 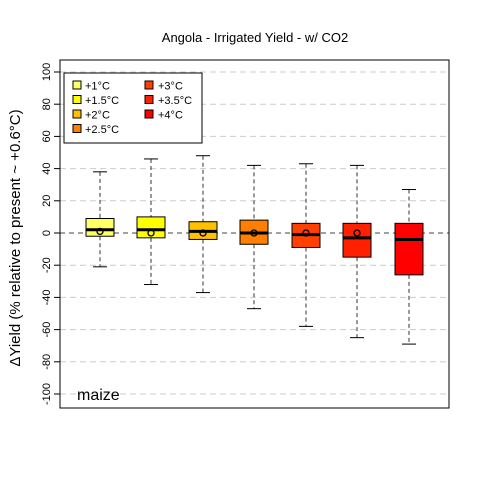 I want to click on legend: +1°C +1.5°C +2°C +2.5°C +3°C +3.5°C +4°C, so click(x=133, y=108).